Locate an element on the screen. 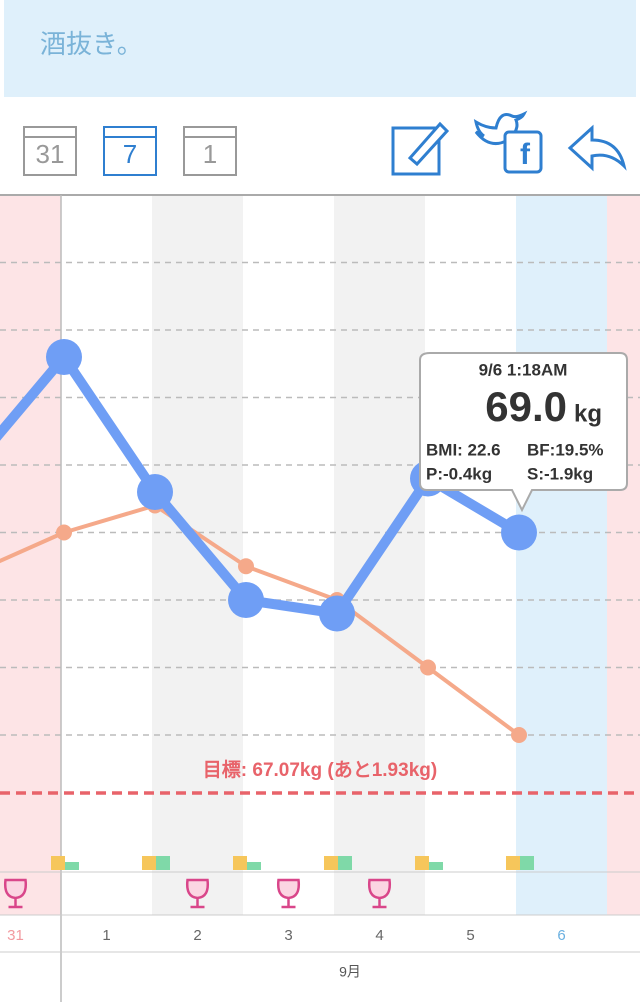 Image resolution: width=640 pixels, height=1007 pixels. memo-box is located at coordinates (320, 48).